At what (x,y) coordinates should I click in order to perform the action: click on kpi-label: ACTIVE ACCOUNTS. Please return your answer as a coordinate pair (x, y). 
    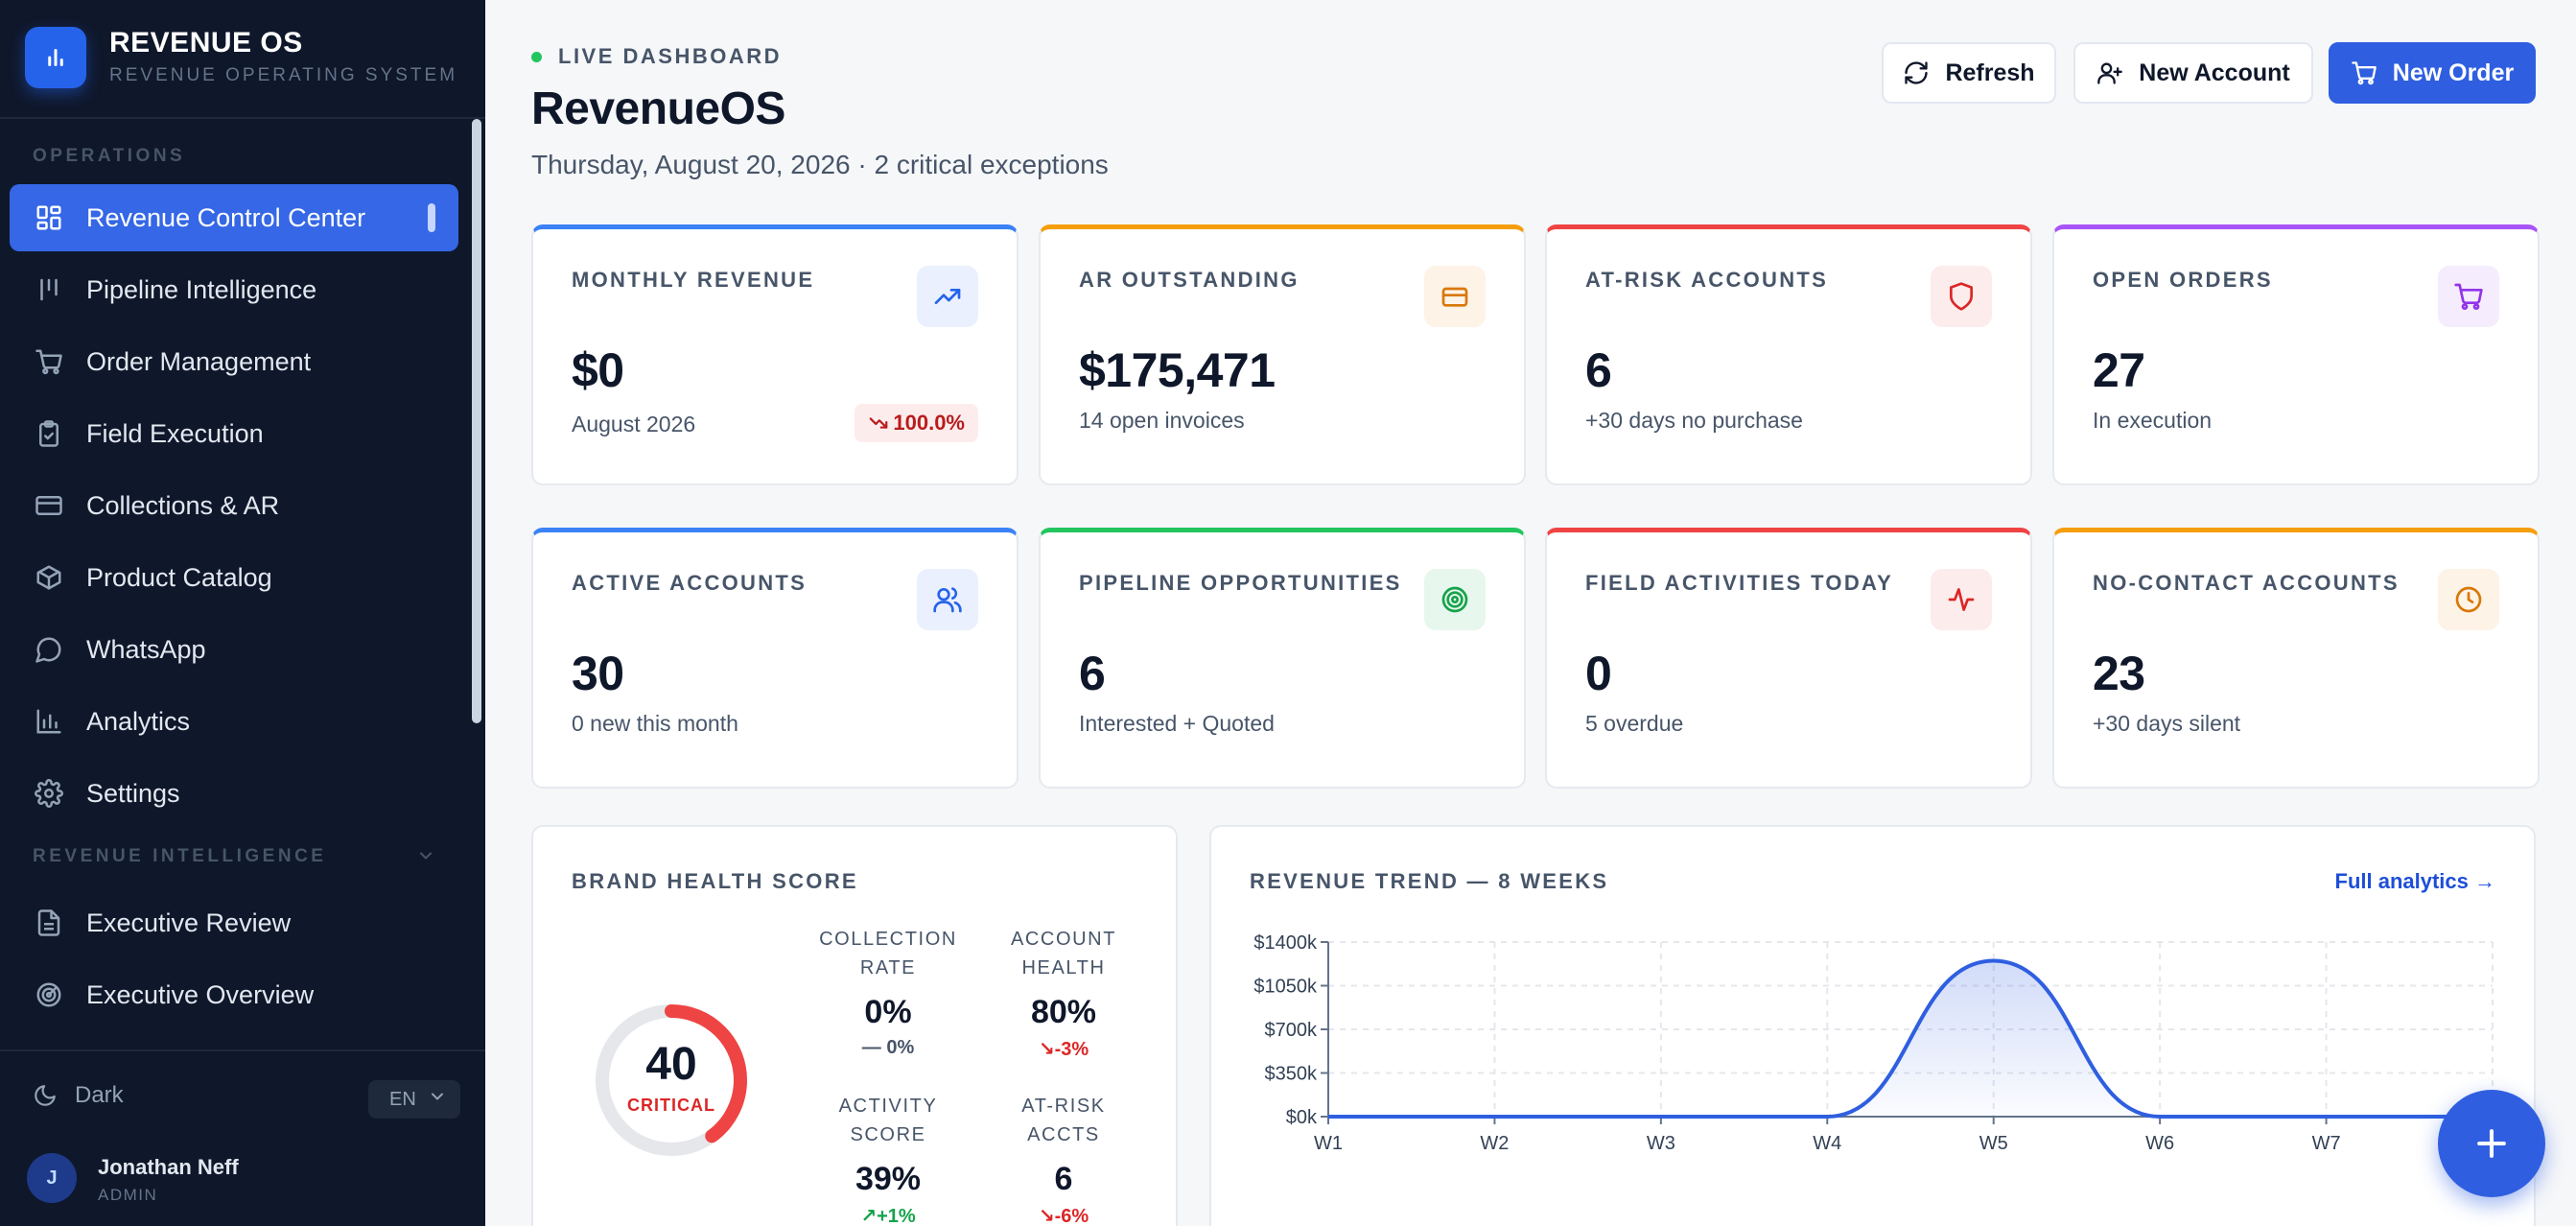
    Looking at the image, I should click on (690, 583).